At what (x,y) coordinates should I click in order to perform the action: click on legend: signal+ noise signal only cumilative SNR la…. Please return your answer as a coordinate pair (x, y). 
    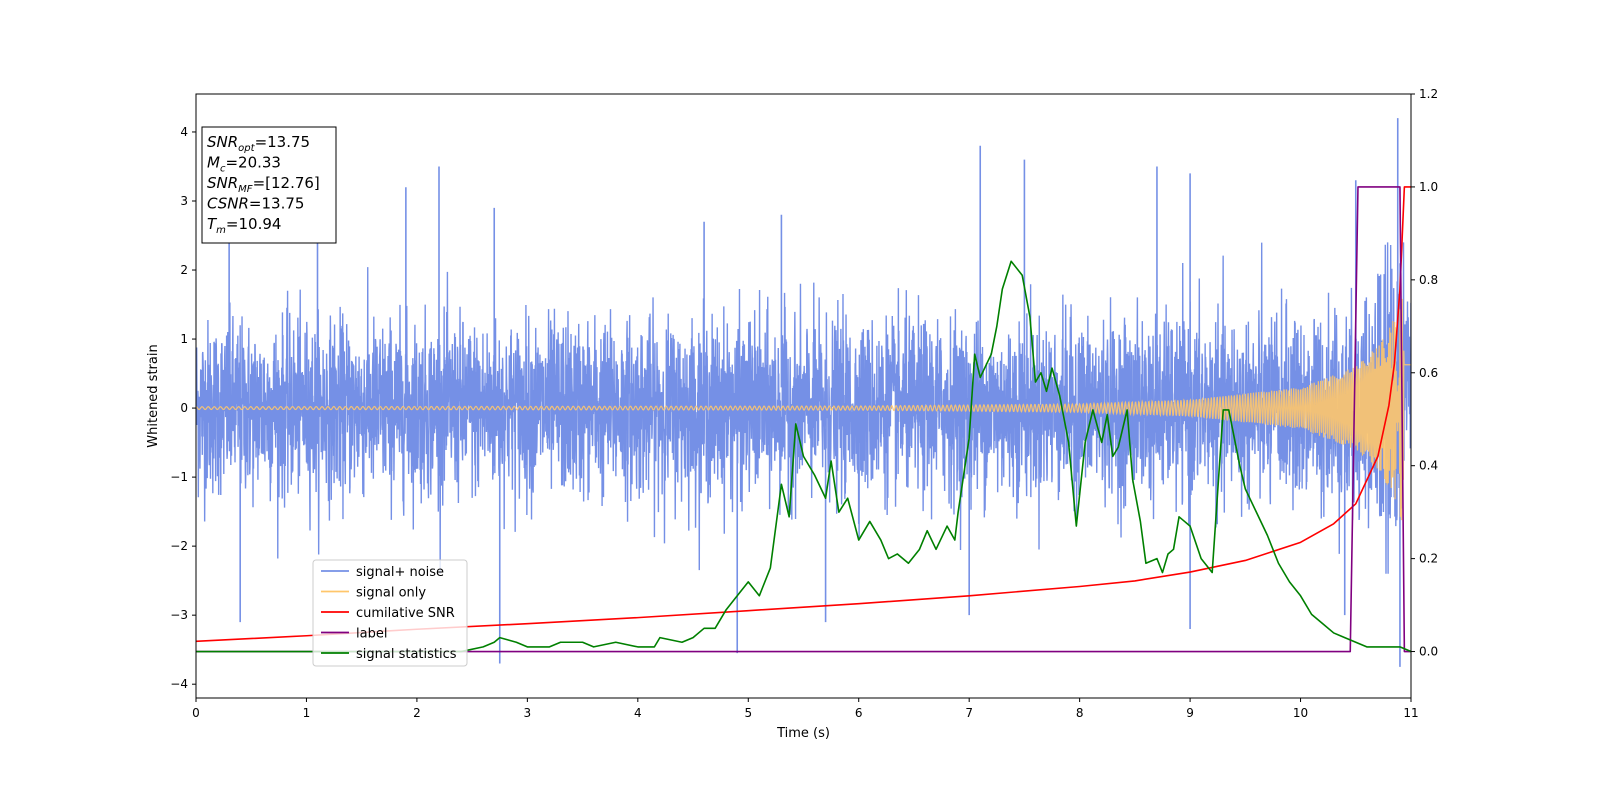
    Looking at the image, I should click on (390, 613).